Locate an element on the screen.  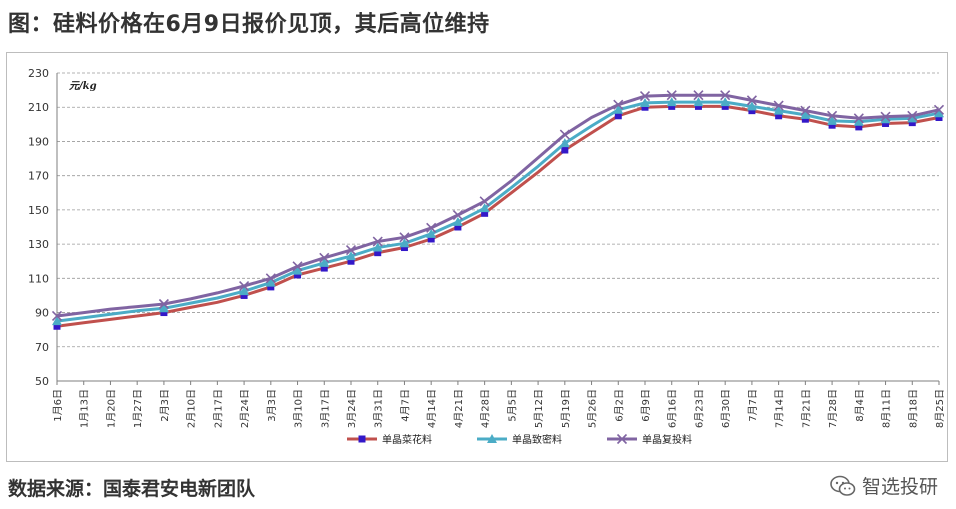
x-tick-label: 5月12日 is located at coordinates (539, 408).